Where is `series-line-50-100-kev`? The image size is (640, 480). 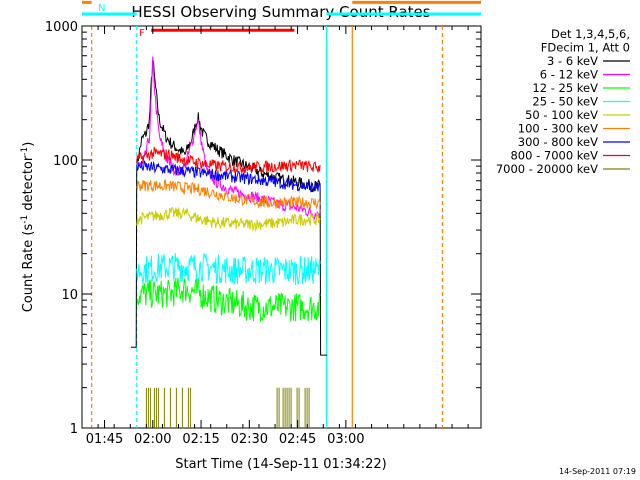
series-line-50-100-kev is located at coordinates (228, 219).